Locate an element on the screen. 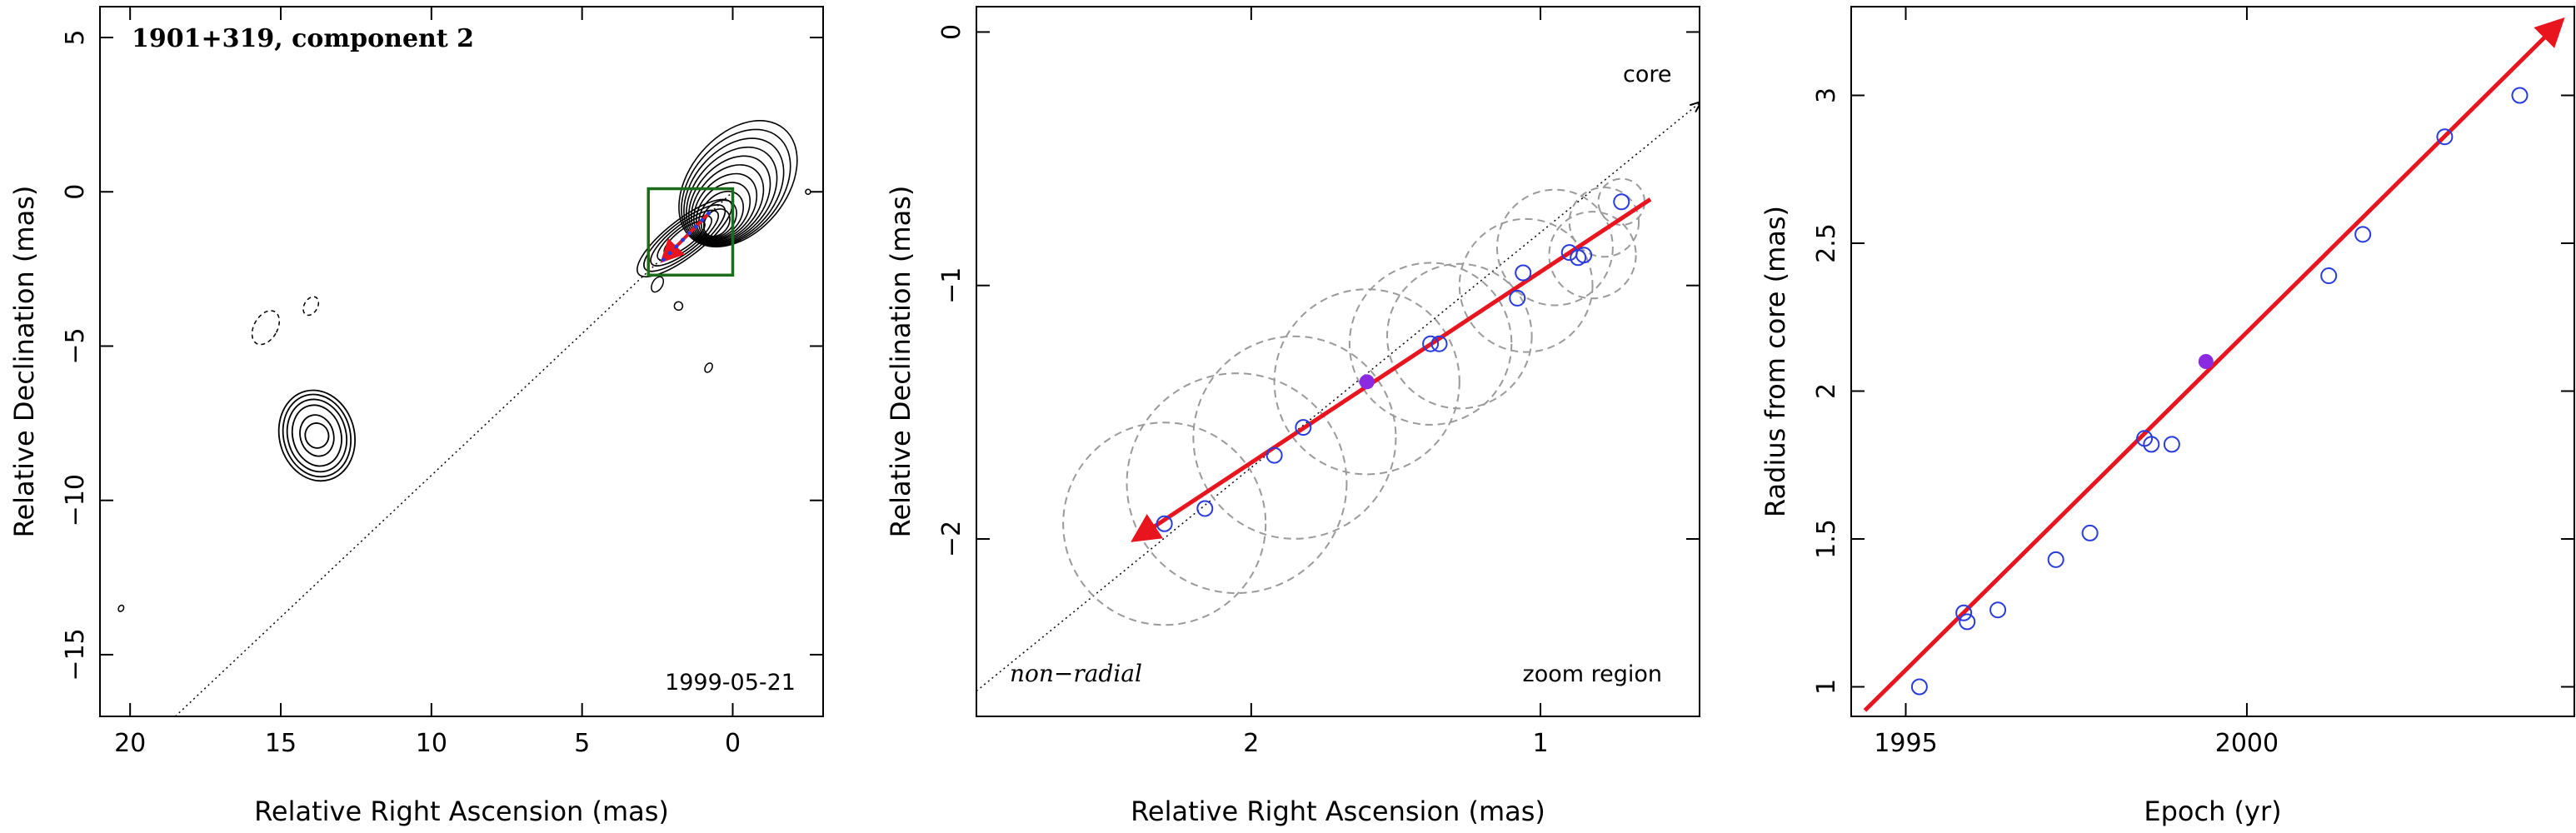 This screenshot has width=2576, height=833. panel-1-ytick-label: −5 is located at coordinates (75, 345).